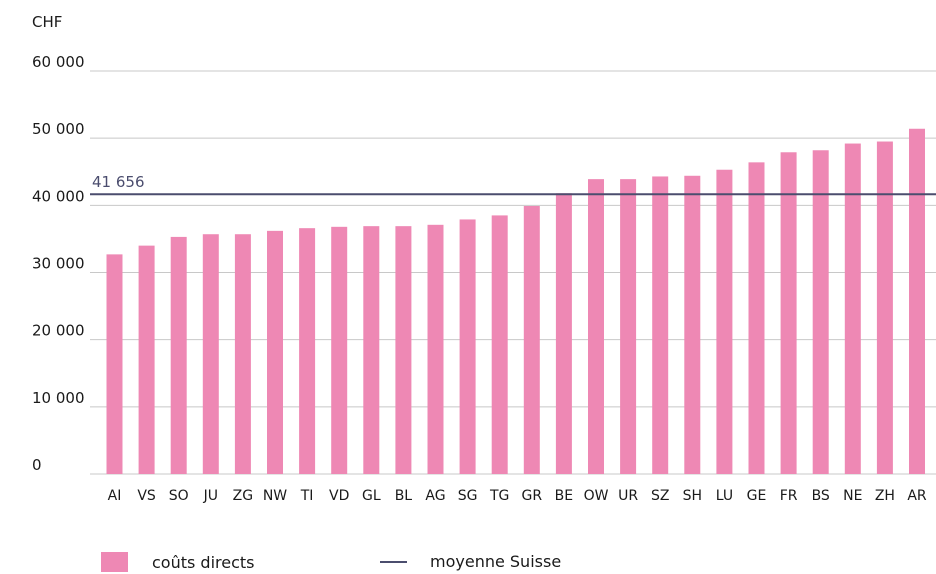 Image resolution: width=936 pixels, height=574 pixels. Describe the element at coordinates (275, 496) in the screenshot. I see `x-tick-label: NW` at that location.